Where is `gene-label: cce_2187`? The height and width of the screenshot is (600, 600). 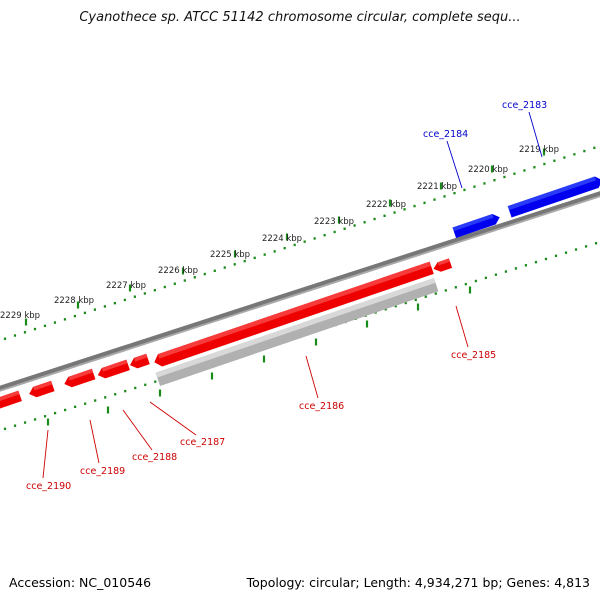 gene-label: cce_2187 is located at coordinates (202, 442).